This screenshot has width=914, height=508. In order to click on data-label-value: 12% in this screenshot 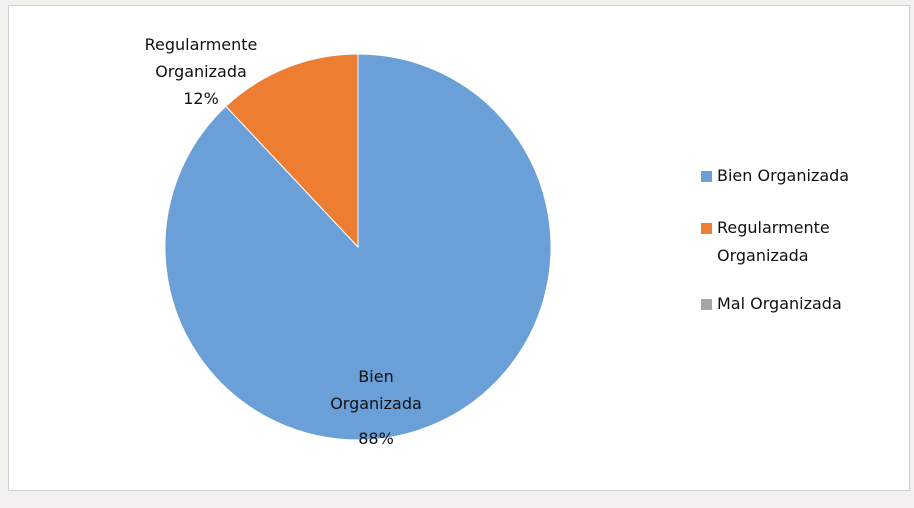, I will do `click(201, 98)`.